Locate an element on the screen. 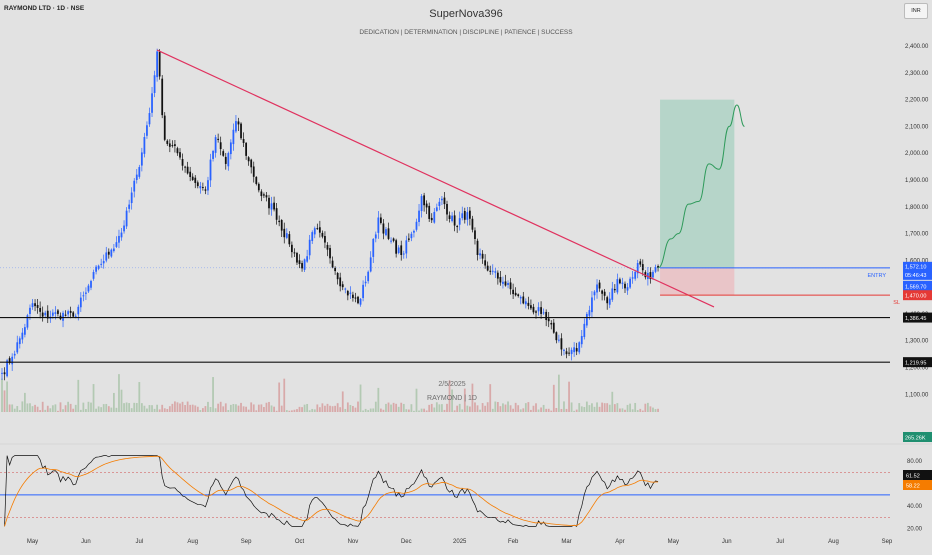  stop-zone is located at coordinates (697, 281).